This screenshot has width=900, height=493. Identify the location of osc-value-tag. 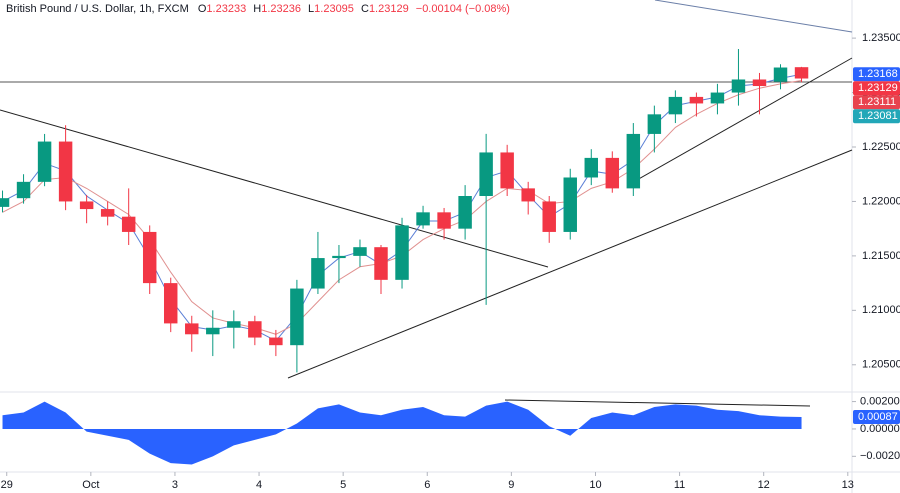
(876, 417).